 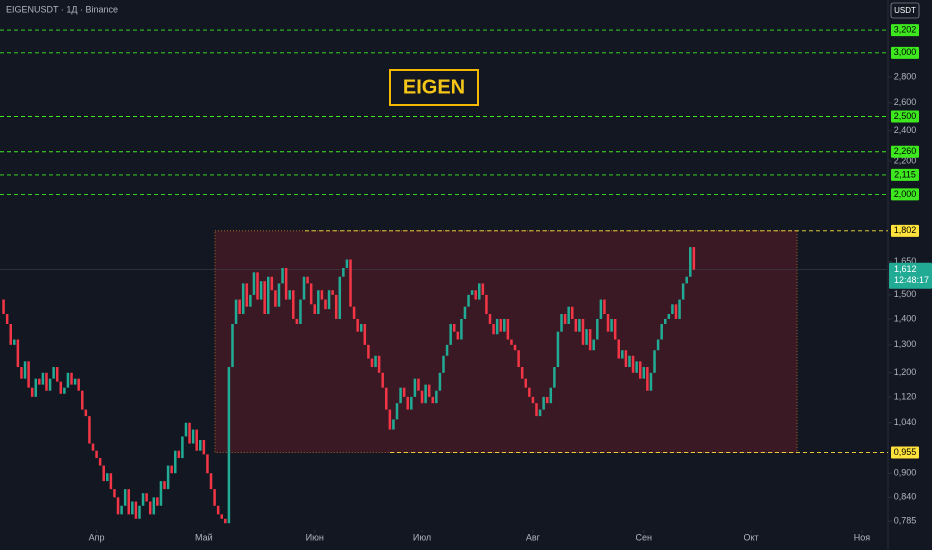 I want to click on level-label: 3,000, so click(x=905, y=52).